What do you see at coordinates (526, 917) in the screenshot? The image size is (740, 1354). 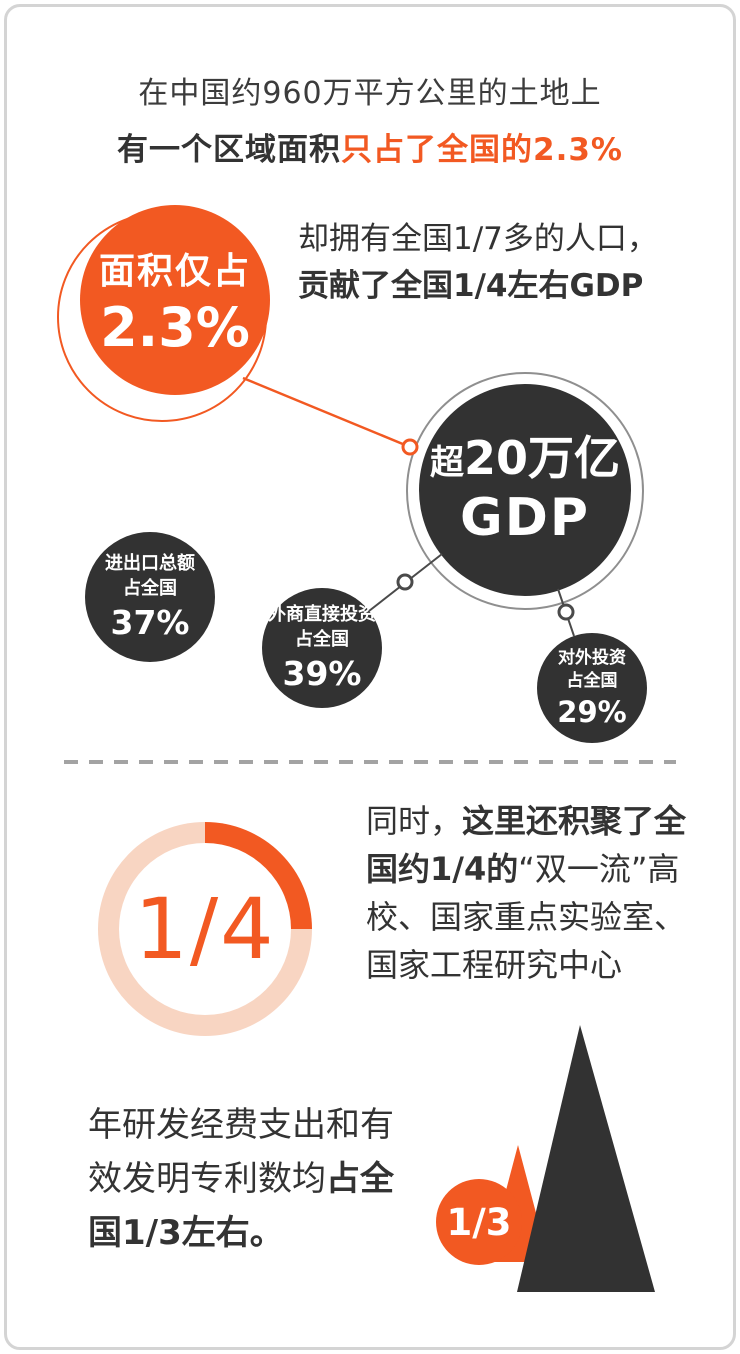 I see `cluster-seg3: “双一流”高校、国家重点实验室、国家工程研究中心` at bounding box center [526, 917].